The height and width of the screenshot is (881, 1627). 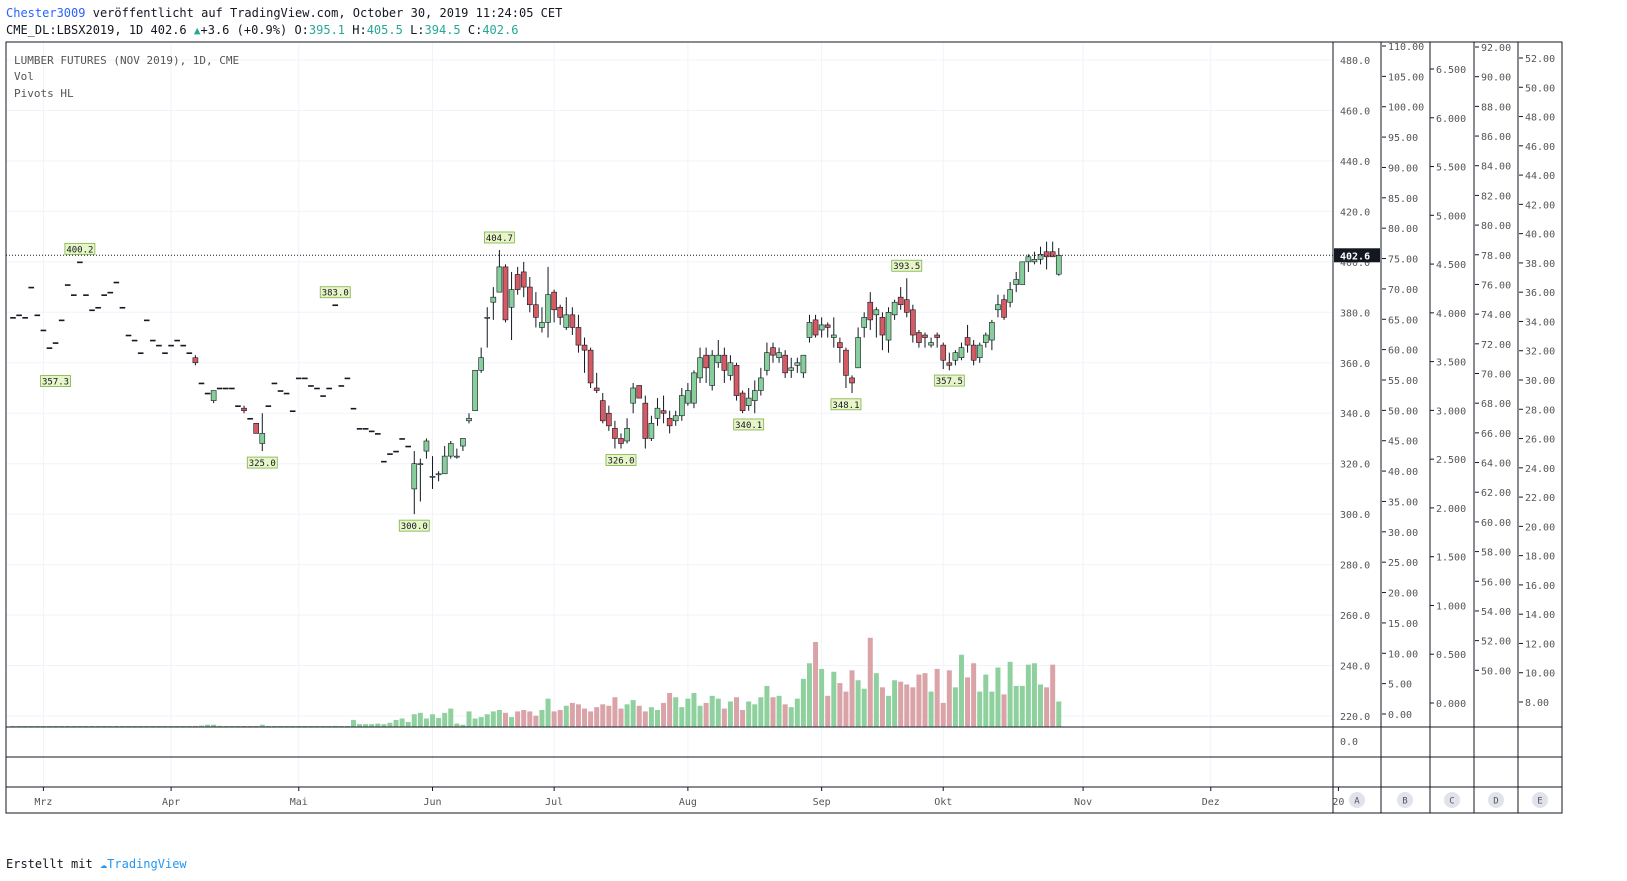 What do you see at coordinates (1496, 107) in the screenshot?
I see `axis-d-tick-2: 88.00` at bounding box center [1496, 107].